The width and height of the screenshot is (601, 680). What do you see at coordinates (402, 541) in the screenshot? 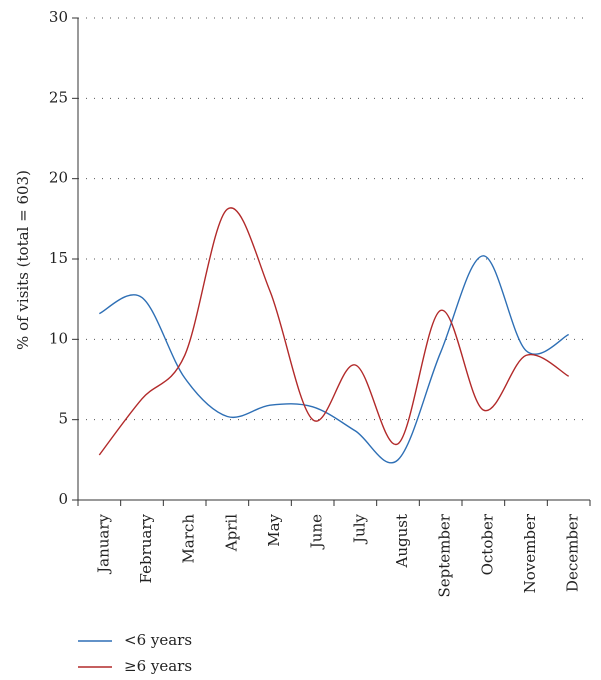
I see `x-tick-label: August` at bounding box center [402, 541].